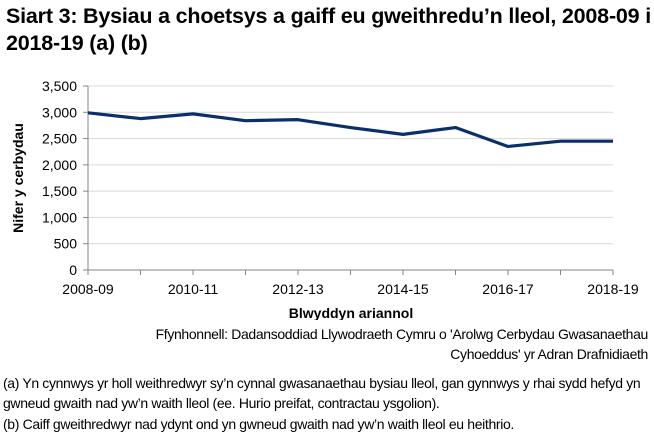  I want to click on y-tick-label: 1,500, so click(59, 191).